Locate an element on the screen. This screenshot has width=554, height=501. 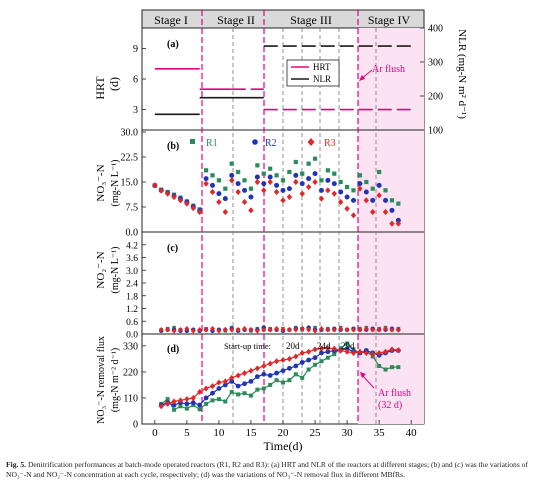
ytick-label: 3 is located at coordinates (135, 110).